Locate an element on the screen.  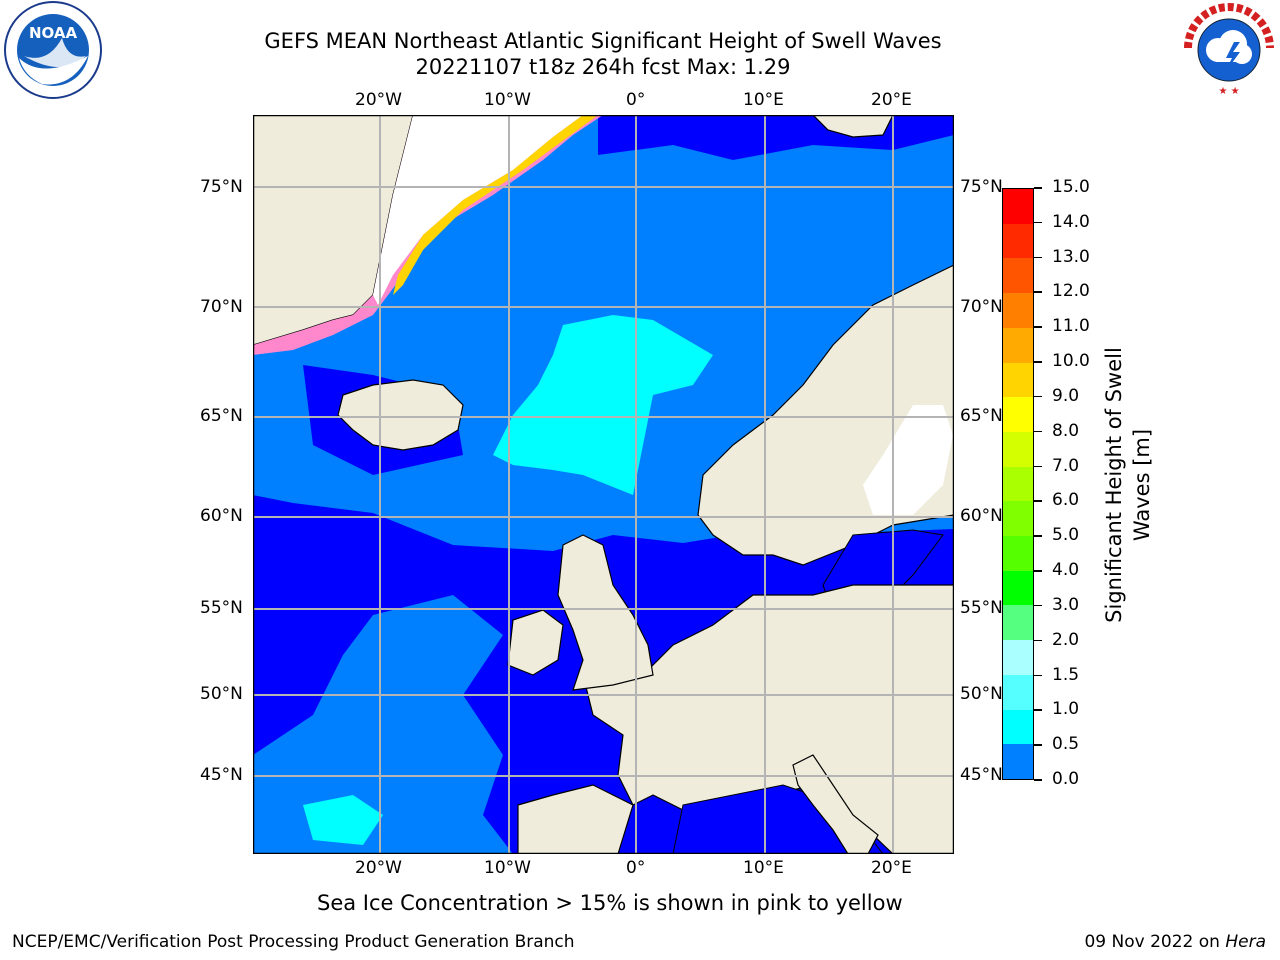
swell-patch-cyan-sw is located at coordinates (343, 820).